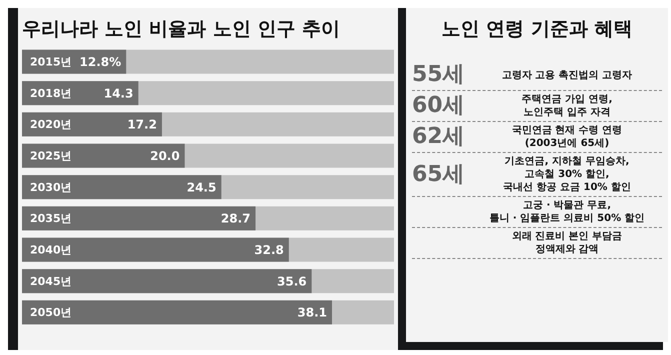 This screenshot has width=671, height=355. Describe the element at coordinates (269, 249) in the screenshot. I see `data-label: 32.8` at that location.